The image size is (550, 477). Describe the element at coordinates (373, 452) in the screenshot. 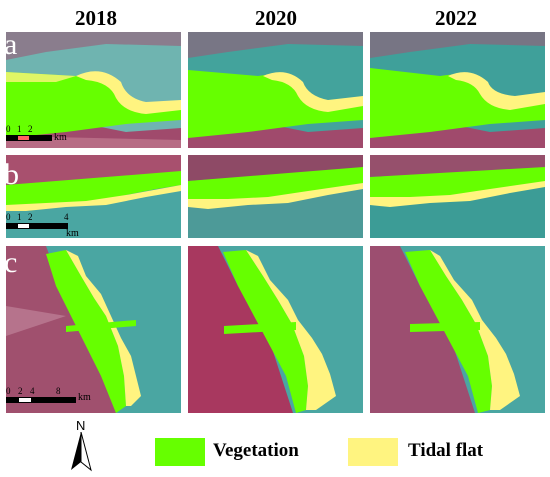

I see `legend-swatch-tidal-flat` at that location.